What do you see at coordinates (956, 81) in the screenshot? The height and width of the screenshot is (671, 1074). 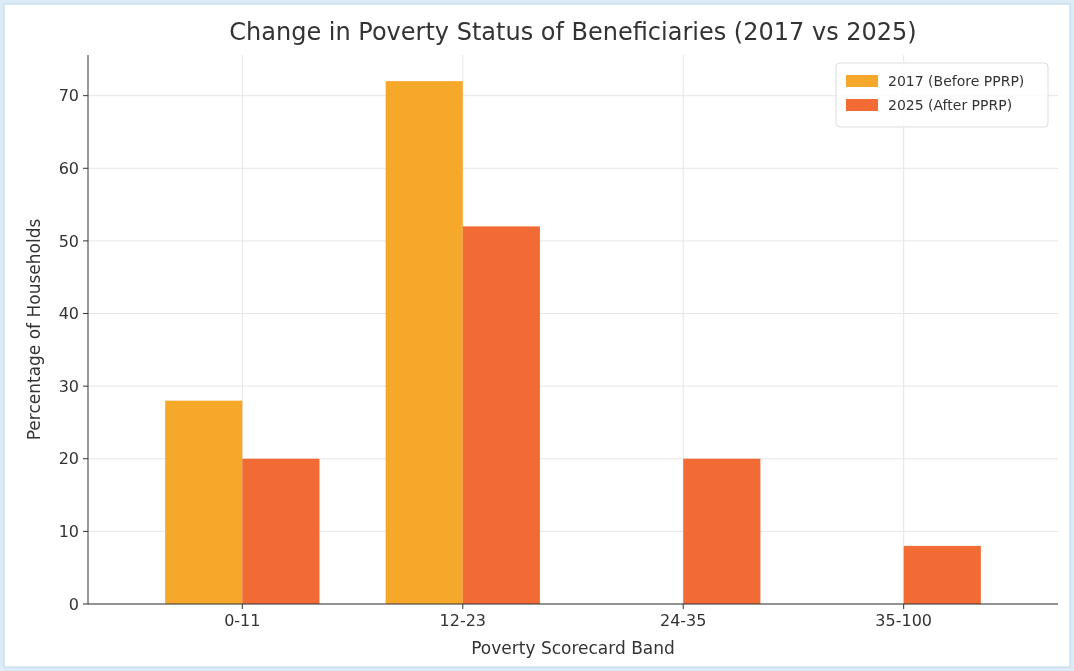 I see `legend-label: 2017 (Before PPRP)` at bounding box center [956, 81].